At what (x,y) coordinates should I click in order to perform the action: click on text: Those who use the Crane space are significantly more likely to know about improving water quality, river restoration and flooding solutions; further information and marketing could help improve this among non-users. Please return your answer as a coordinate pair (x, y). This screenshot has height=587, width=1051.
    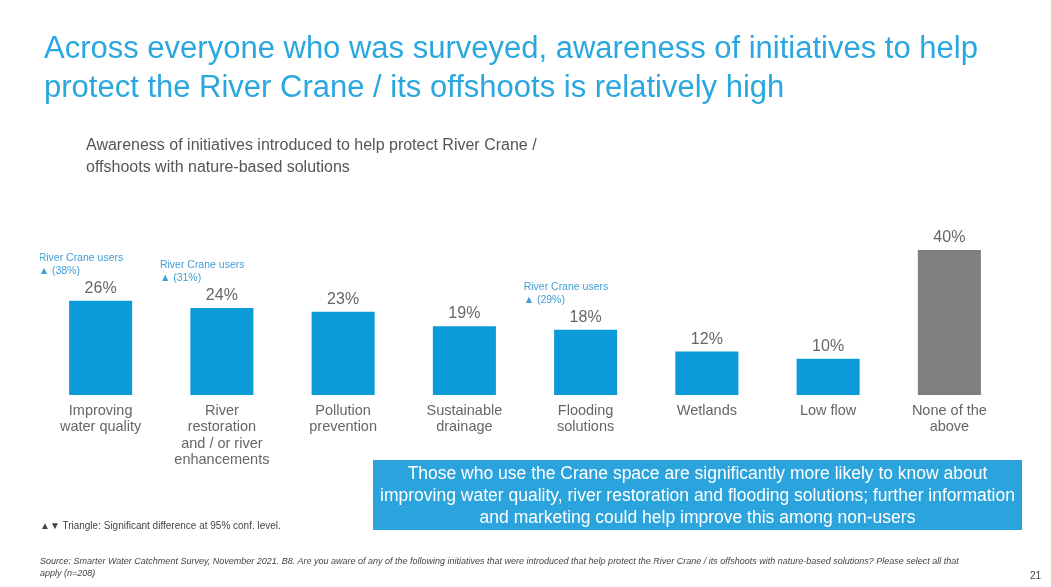
    Looking at the image, I should click on (697, 495).